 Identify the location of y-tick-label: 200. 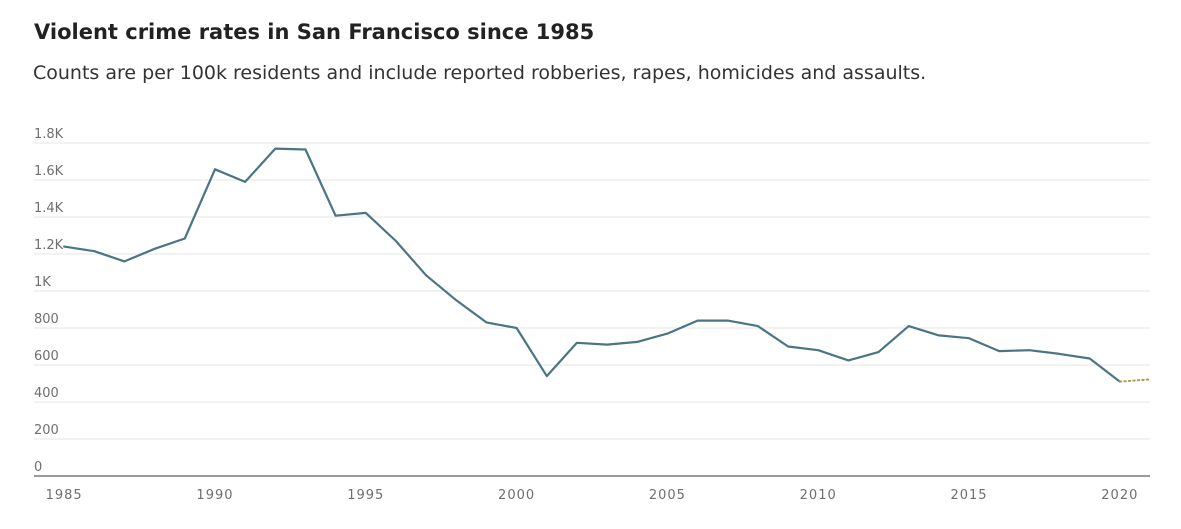
(46, 430).